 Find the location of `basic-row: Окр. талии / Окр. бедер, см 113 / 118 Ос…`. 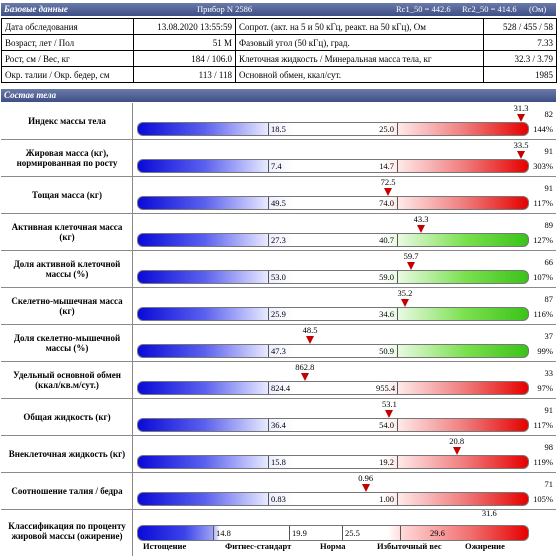

basic-row: Окр. талии / Окр. бедер, см 113 / 118 Ос… is located at coordinates (279, 74).